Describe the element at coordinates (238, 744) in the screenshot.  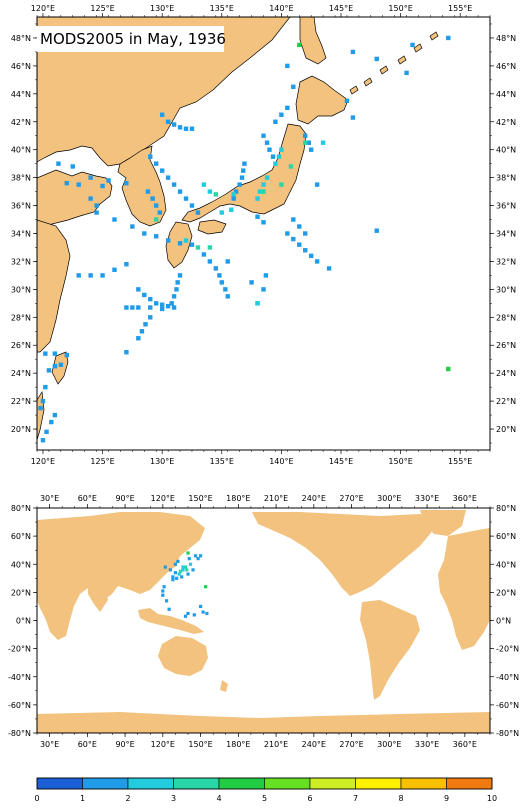
I see `lon-tick-label-bottom: 180°E` at that location.